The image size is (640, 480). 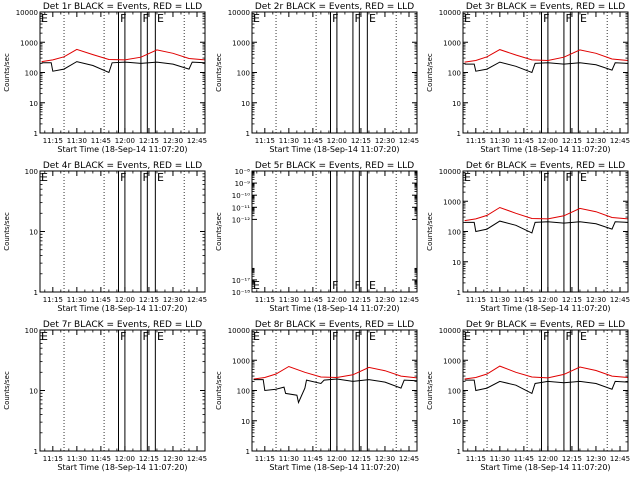 I want to click on panel-title: Det 7r BLACK = Events, RED = LLD, so click(x=122, y=325).